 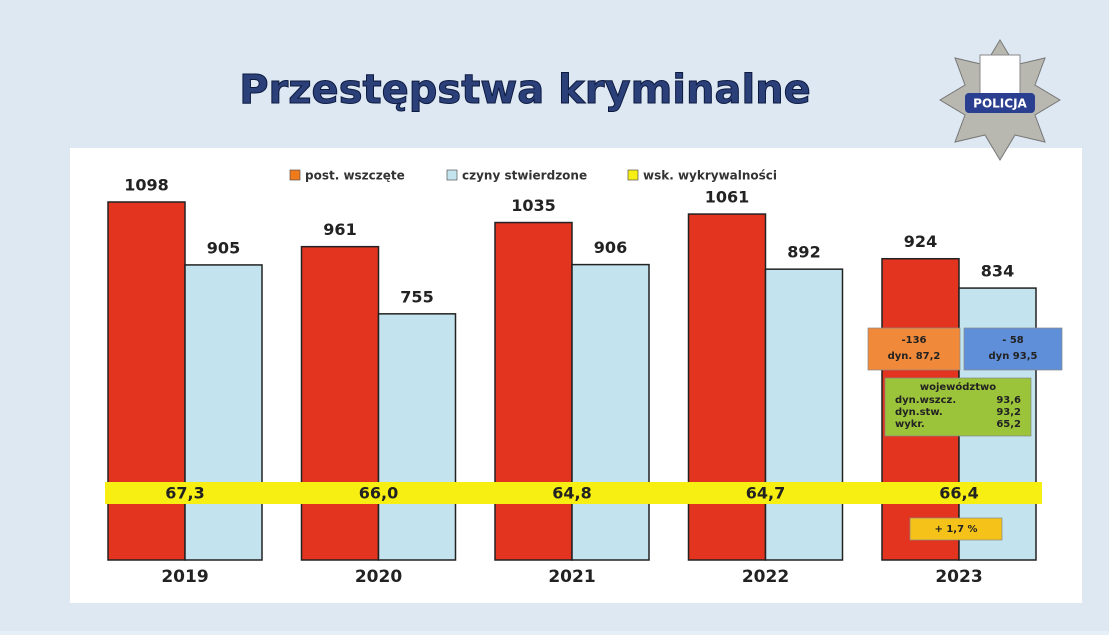 What do you see at coordinates (914, 356) in the screenshot?
I see `annotation-text: dyn. 87,2` at bounding box center [914, 356].